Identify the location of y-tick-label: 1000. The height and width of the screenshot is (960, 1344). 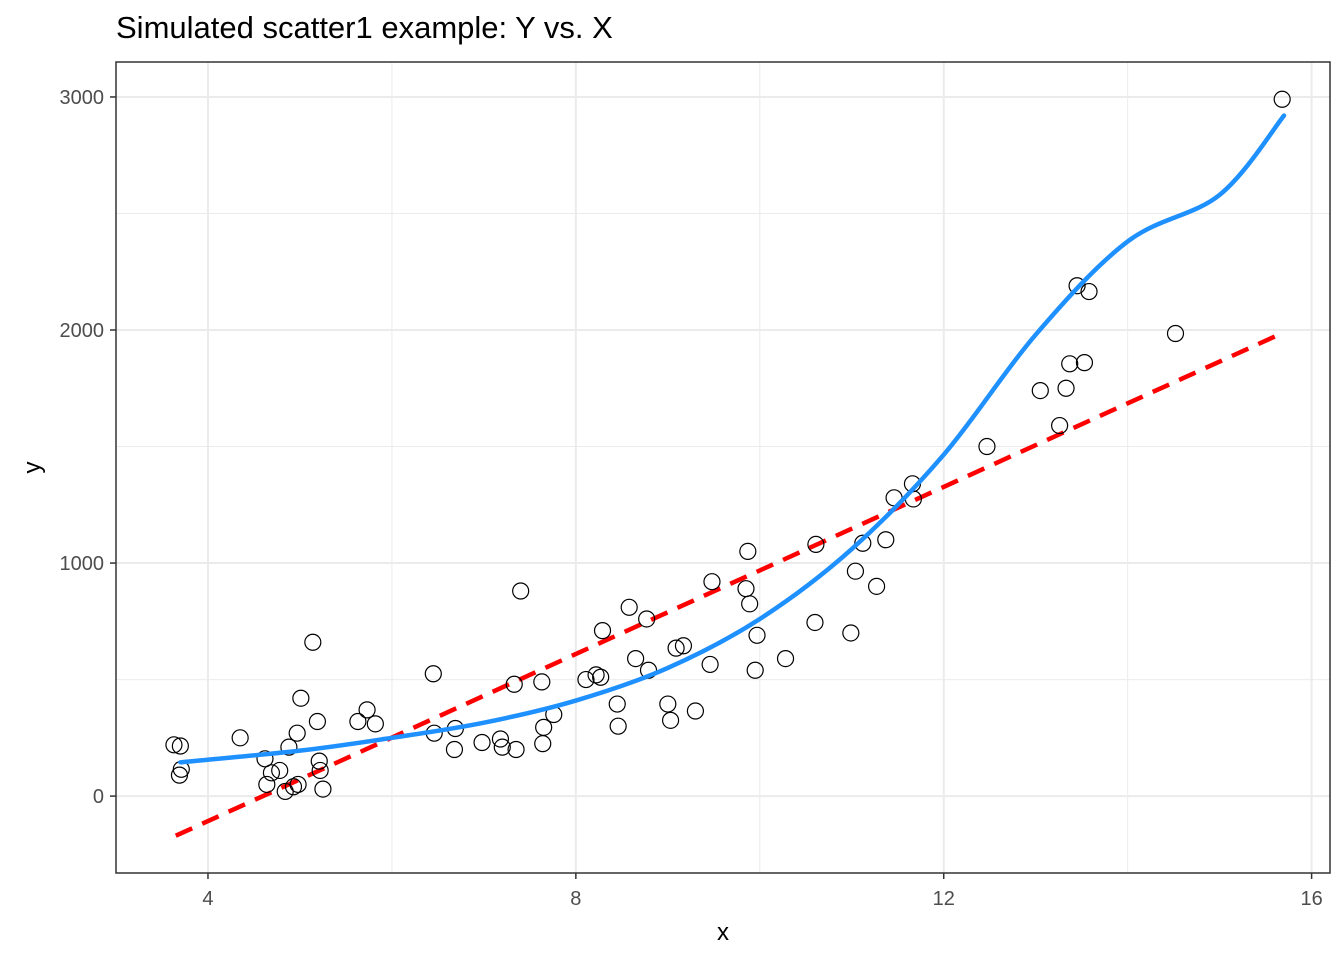
(82, 564).